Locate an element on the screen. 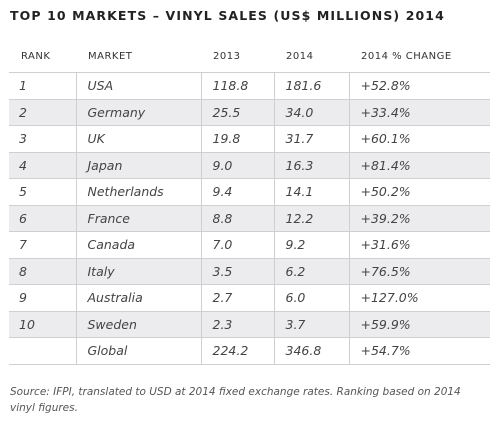  change-cell: +76.5% is located at coordinates (419, 271).